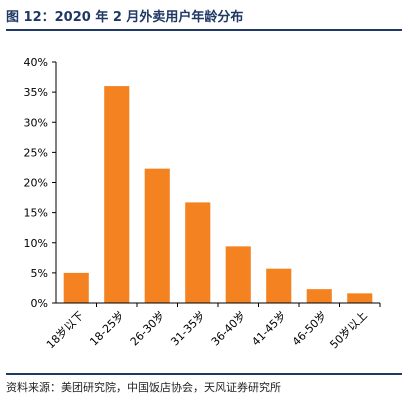  I want to click on y-tick-label: 15%, so click(36, 213).